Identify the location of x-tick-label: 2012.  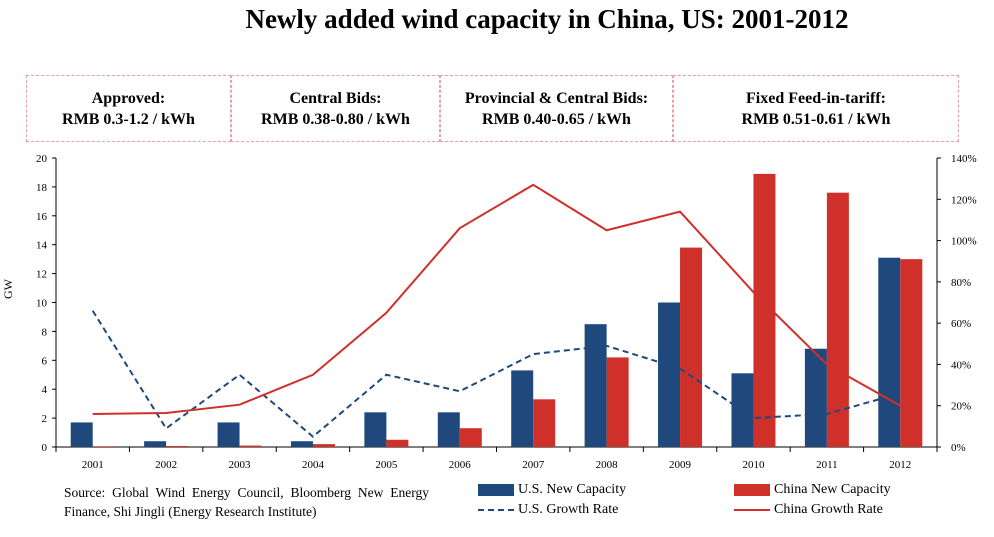
(900, 465).